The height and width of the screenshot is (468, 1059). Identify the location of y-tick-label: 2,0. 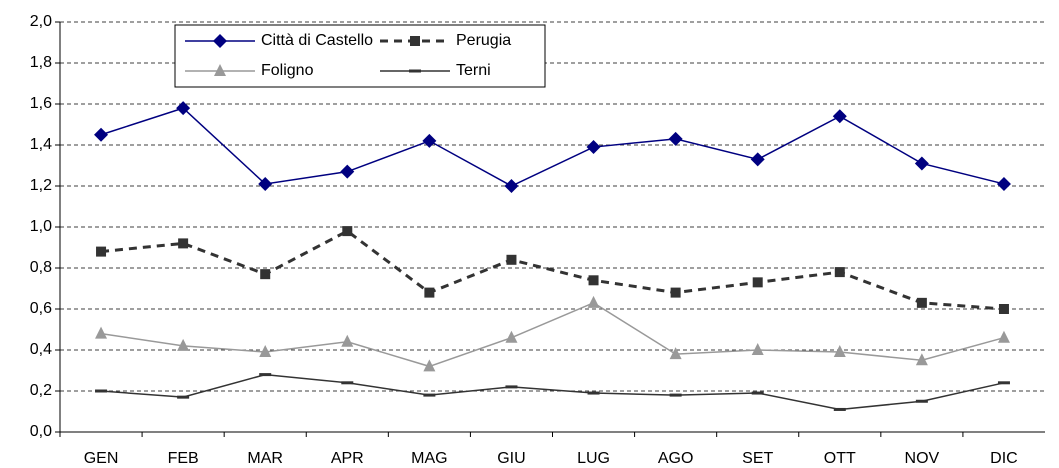
(41, 21).